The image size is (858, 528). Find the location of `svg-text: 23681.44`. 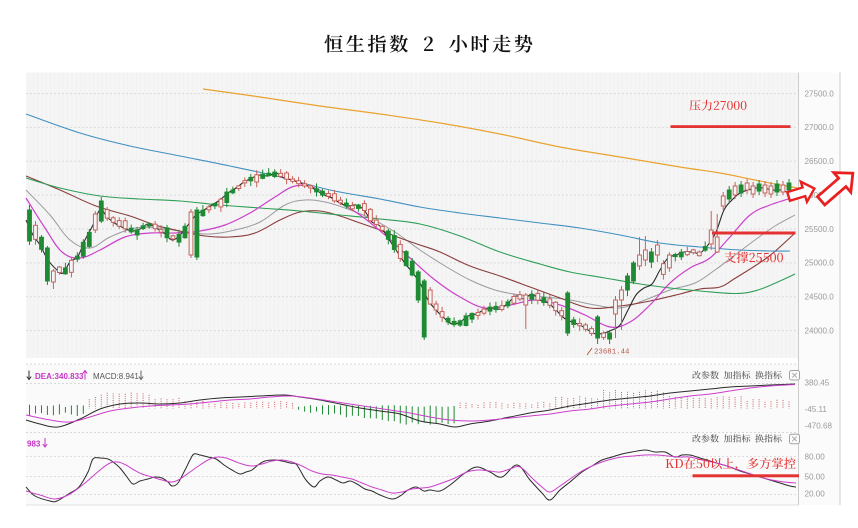

svg-text: 23681.44 is located at coordinates (612, 353).